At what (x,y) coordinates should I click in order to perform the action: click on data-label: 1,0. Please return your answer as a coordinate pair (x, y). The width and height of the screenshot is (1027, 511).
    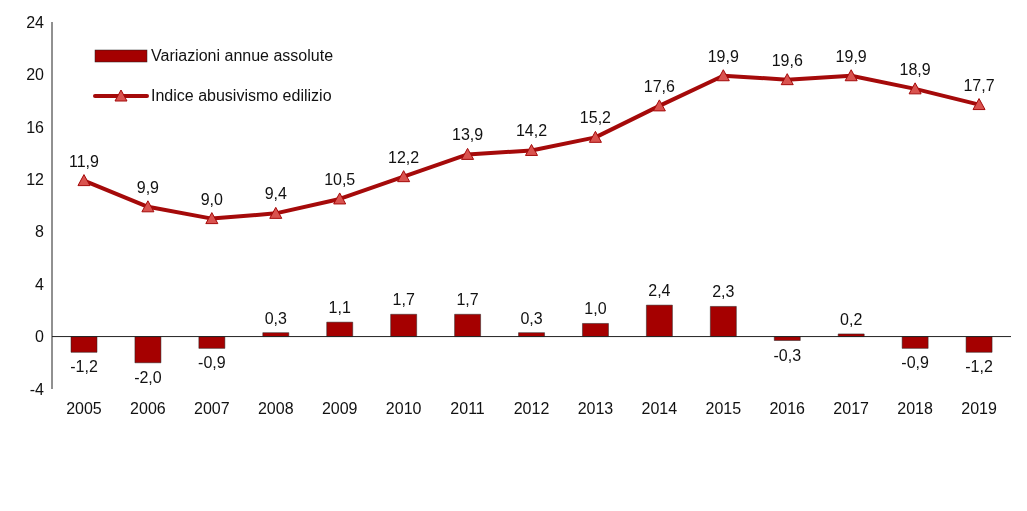
    Looking at the image, I should click on (595, 309).